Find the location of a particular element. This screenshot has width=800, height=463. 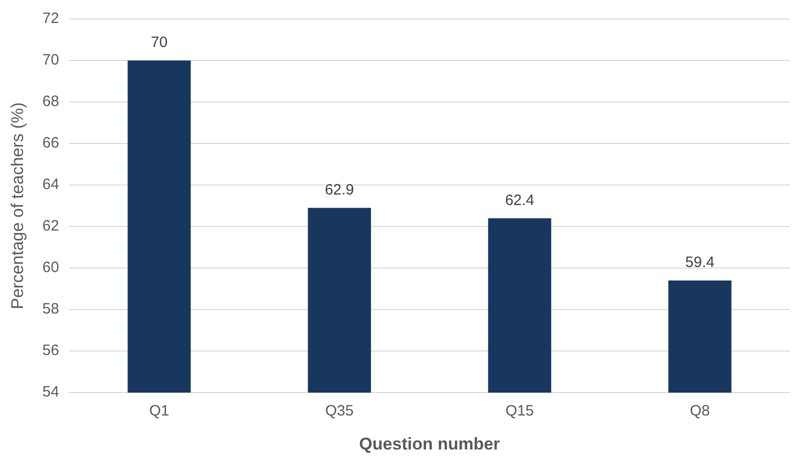

x-axis-title: Question number is located at coordinates (429, 444).